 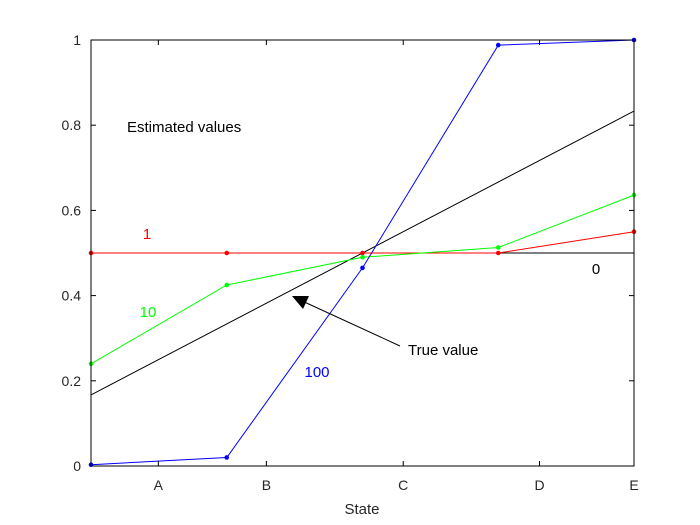 What do you see at coordinates (72, 296) in the screenshot?
I see `y-tick-label: 0.4` at bounding box center [72, 296].